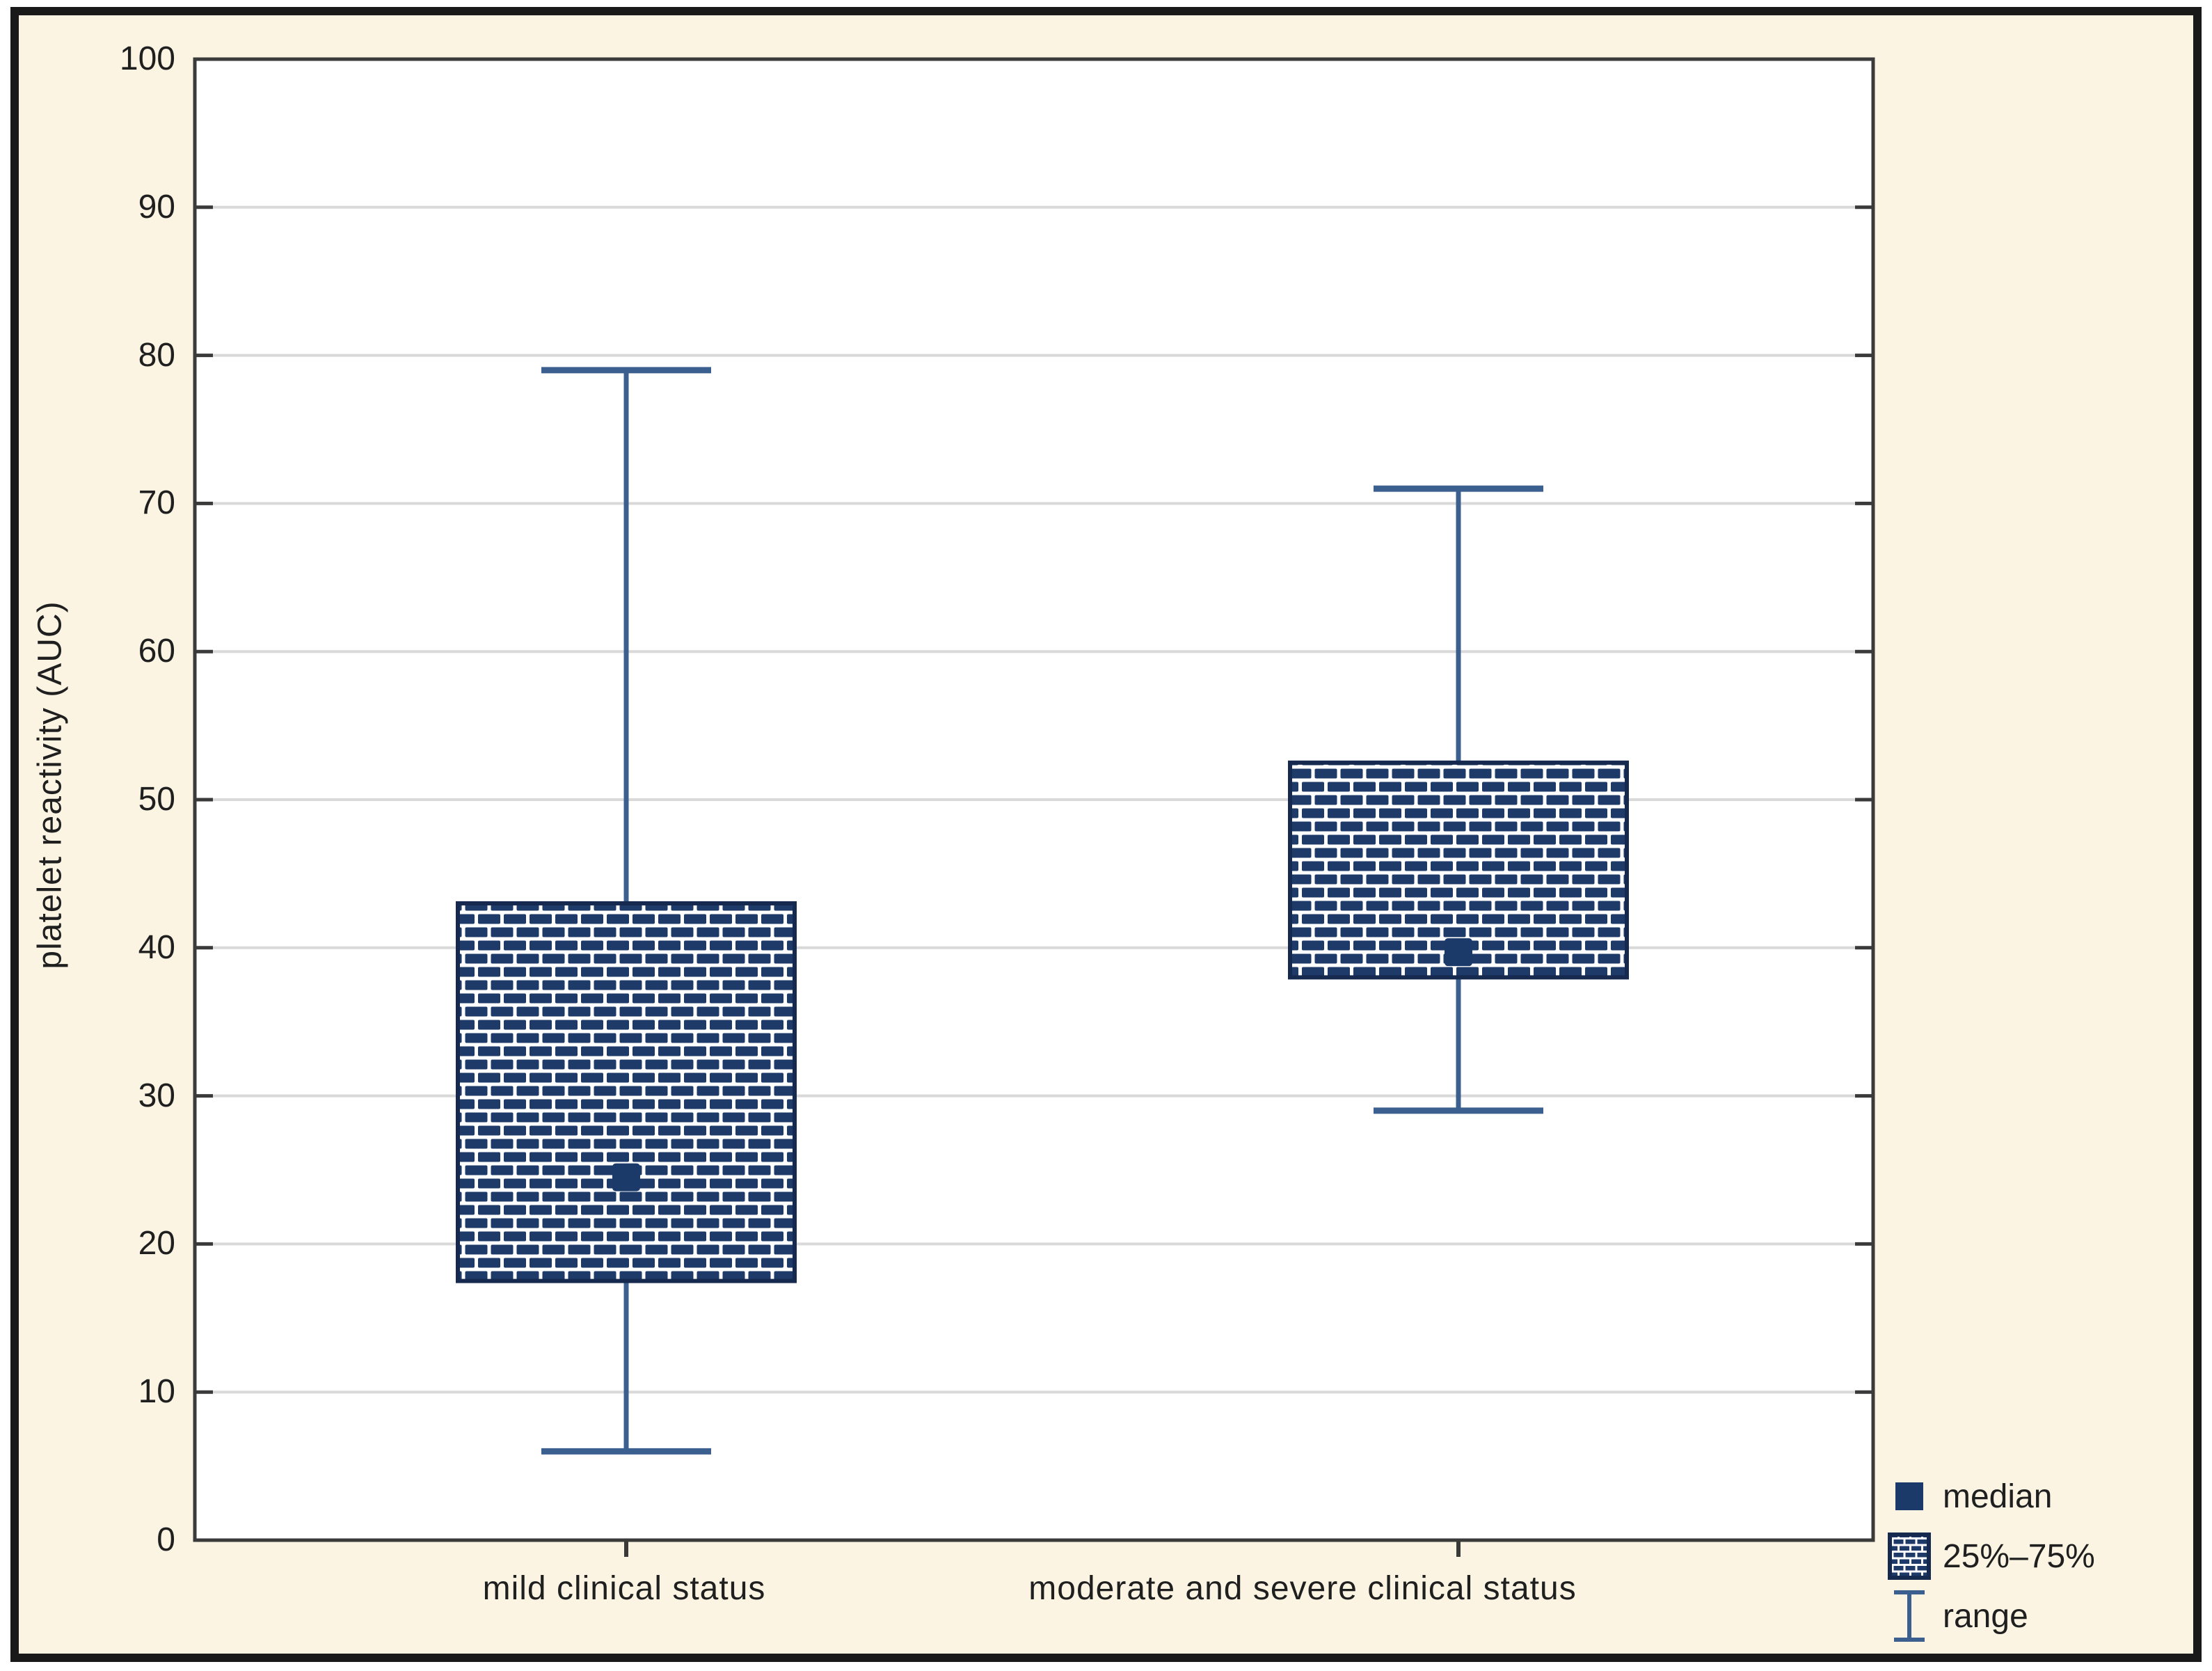 The image size is (2212, 1671). What do you see at coordinates (1458, 952) in the screenshot?
I see `median-marker-moderate-and-severe-clinical-status` at bounding box center [1458, 952].